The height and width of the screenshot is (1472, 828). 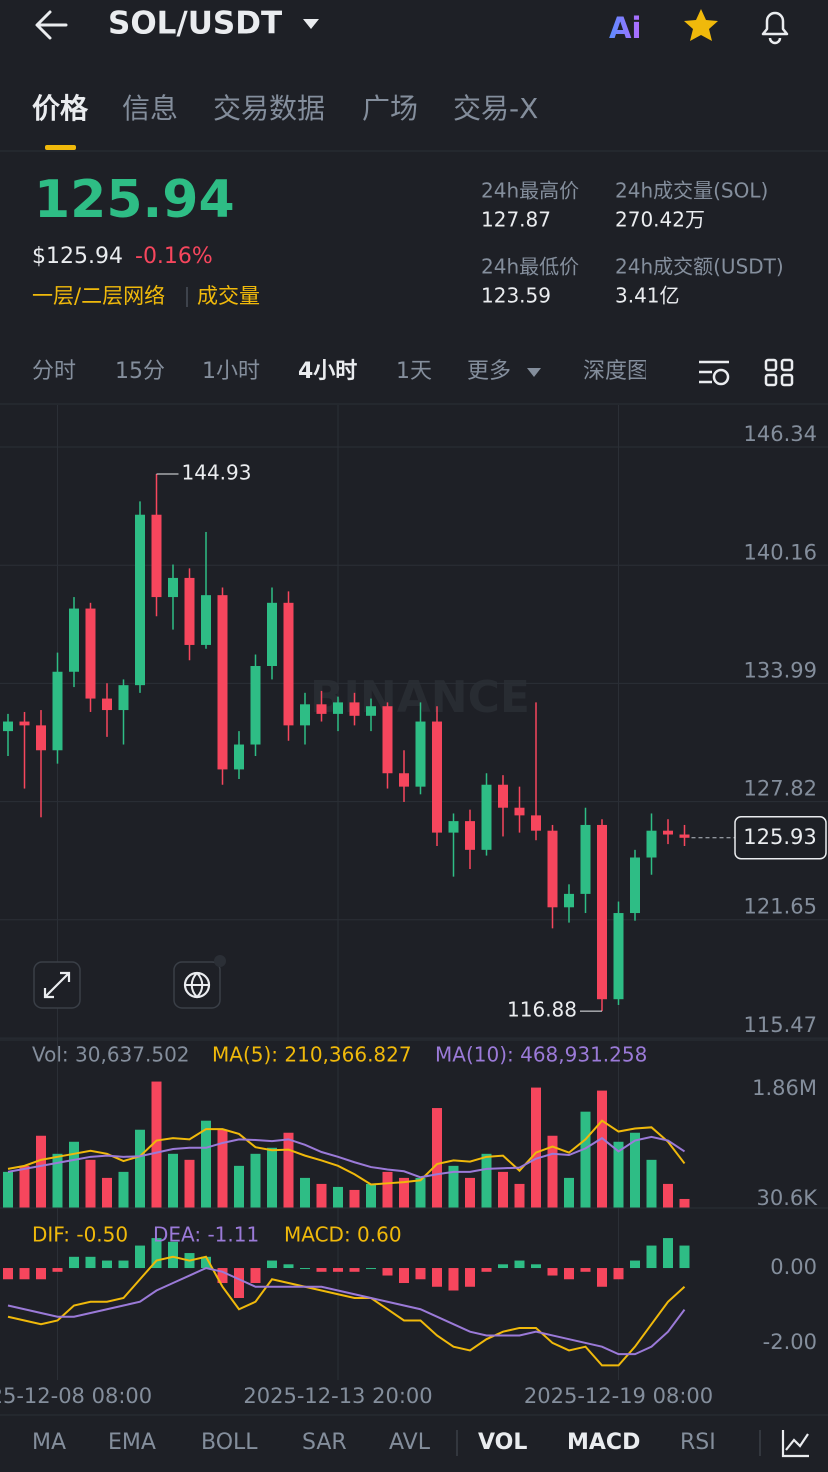 I want to click on fullscreen-icon, so click(x=57, y=985).